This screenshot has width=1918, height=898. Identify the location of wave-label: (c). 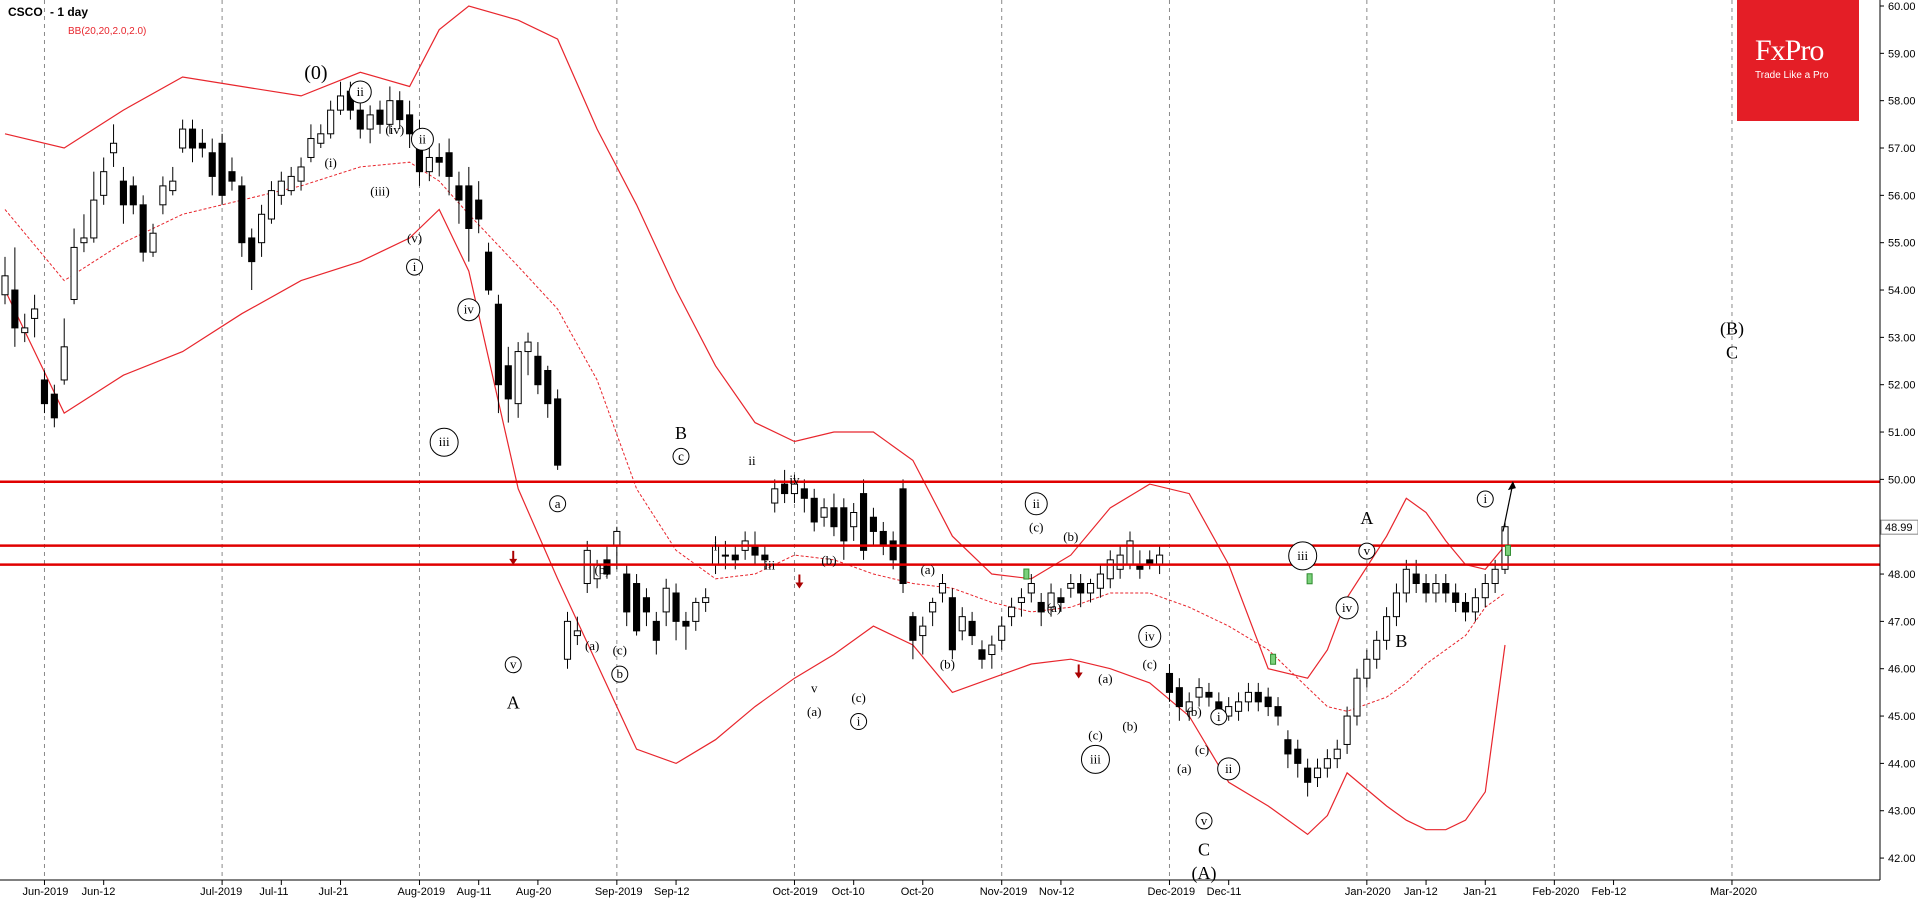
(858, 697).